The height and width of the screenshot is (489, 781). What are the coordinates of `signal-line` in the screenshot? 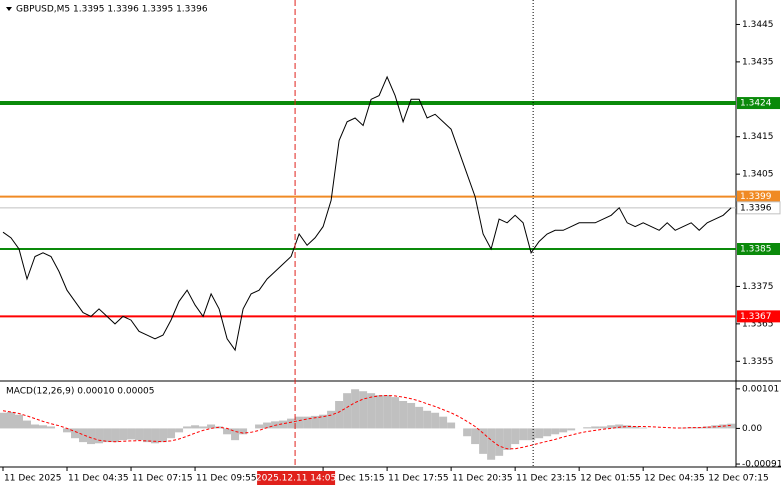 It's located at (367, 422).